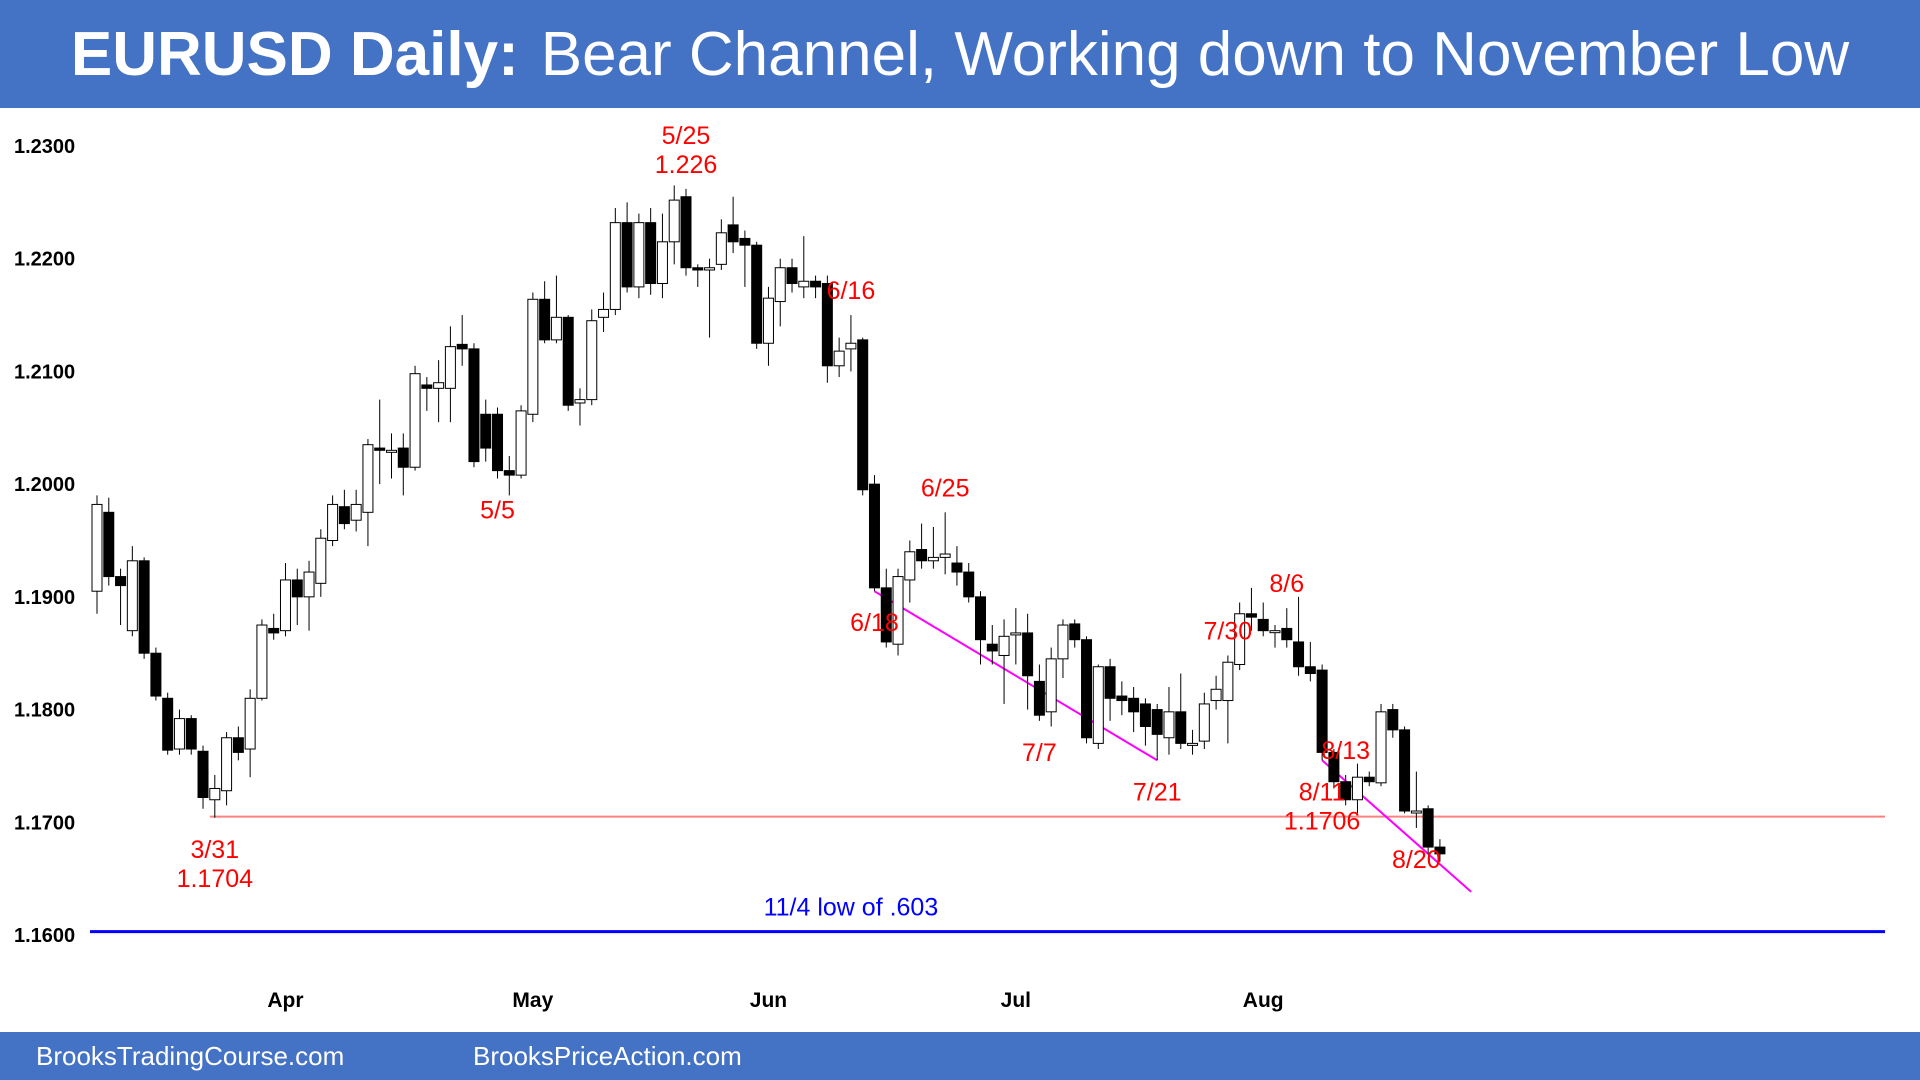 The image size is (1920, 1080). Describe the element at coordinates (1157, 792) in the screenshot. I see `annotation-label: 7/21` at that location.